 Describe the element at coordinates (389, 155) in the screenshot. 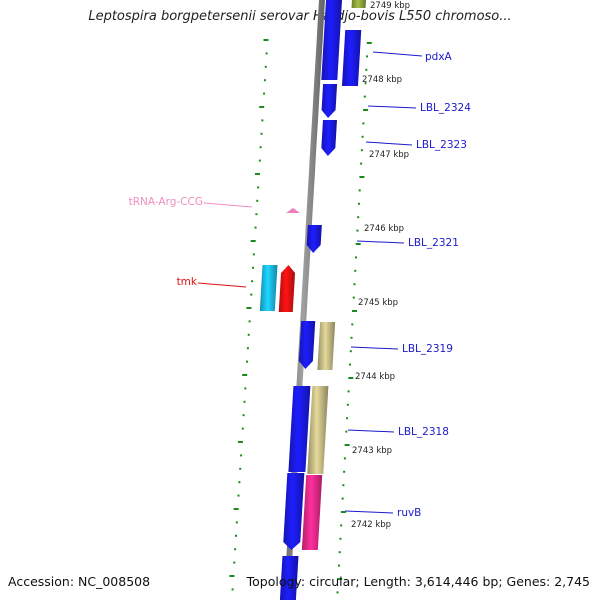

I see `kbp-label: 2747 kbp` at that location.